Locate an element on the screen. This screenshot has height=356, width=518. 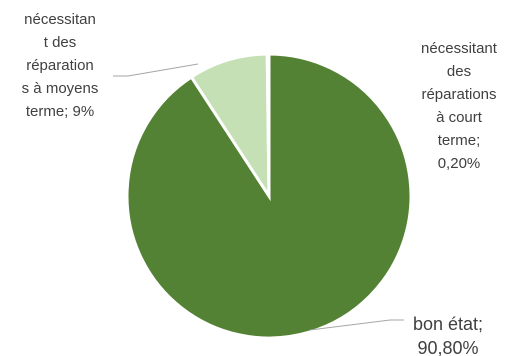
slice-label-0: bon état; 90,80% is located at coordinates (448, 335).